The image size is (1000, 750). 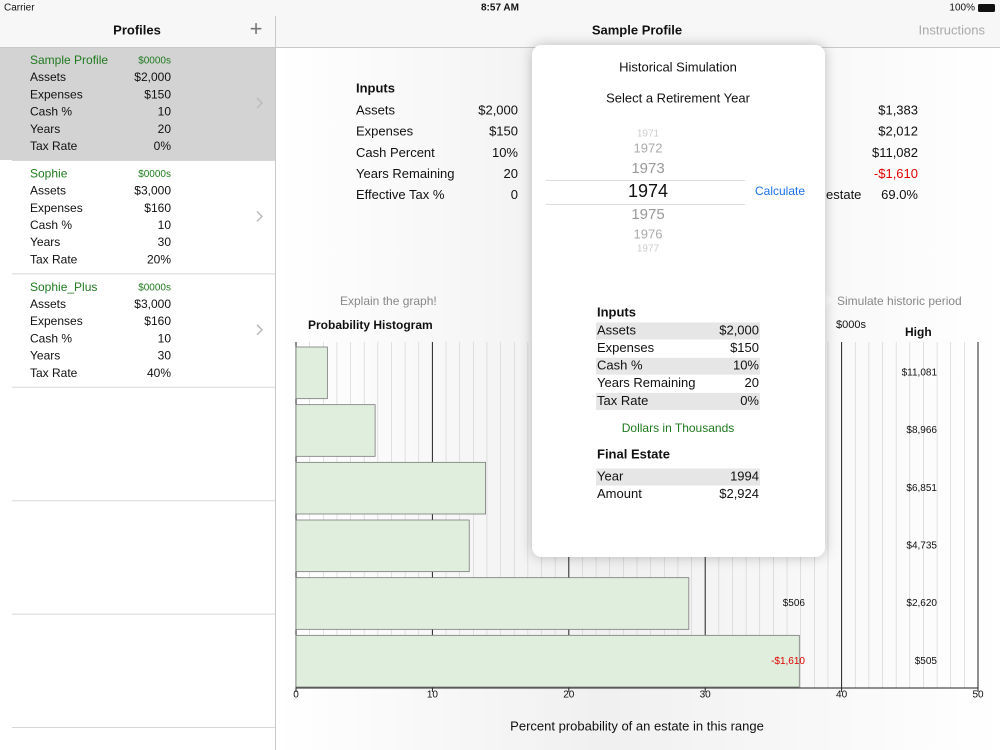 What do you see at coordinates (296, 695) in the screenshot?
I see `x-tick-label: 0` at bounding box center [296, 695].